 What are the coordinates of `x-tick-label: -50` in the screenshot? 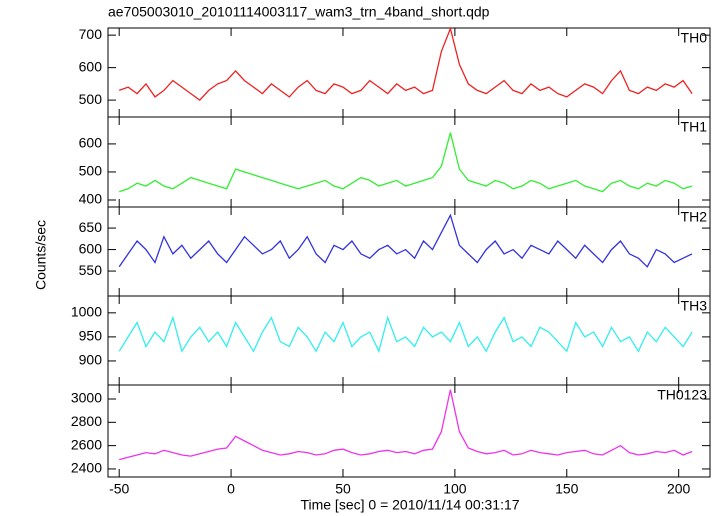 It's located at (119, 489).